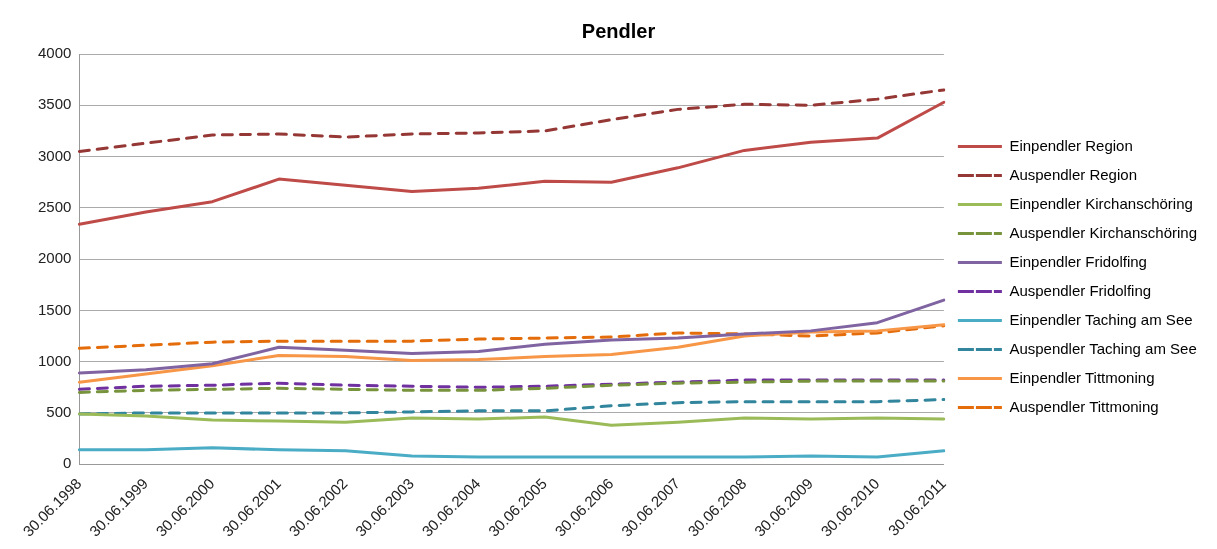 The height and width of the screenshot is (549, 1217). Describe the element at coordinates (67, 463) in the screenshot. I see `y-tick-label: 0` at that location.